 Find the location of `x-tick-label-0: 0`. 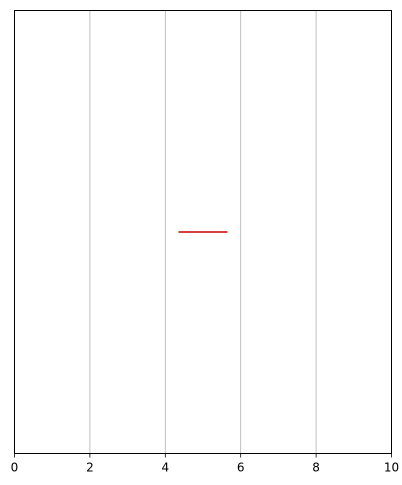

x-tick-label-0: 0 is located at coordinates (15, 468).